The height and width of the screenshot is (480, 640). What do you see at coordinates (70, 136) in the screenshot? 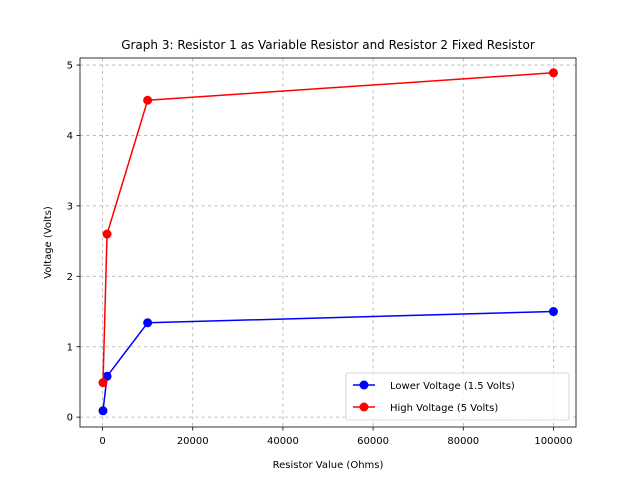
I see `y-tick-label: 4` at bounding box center [70, 136].